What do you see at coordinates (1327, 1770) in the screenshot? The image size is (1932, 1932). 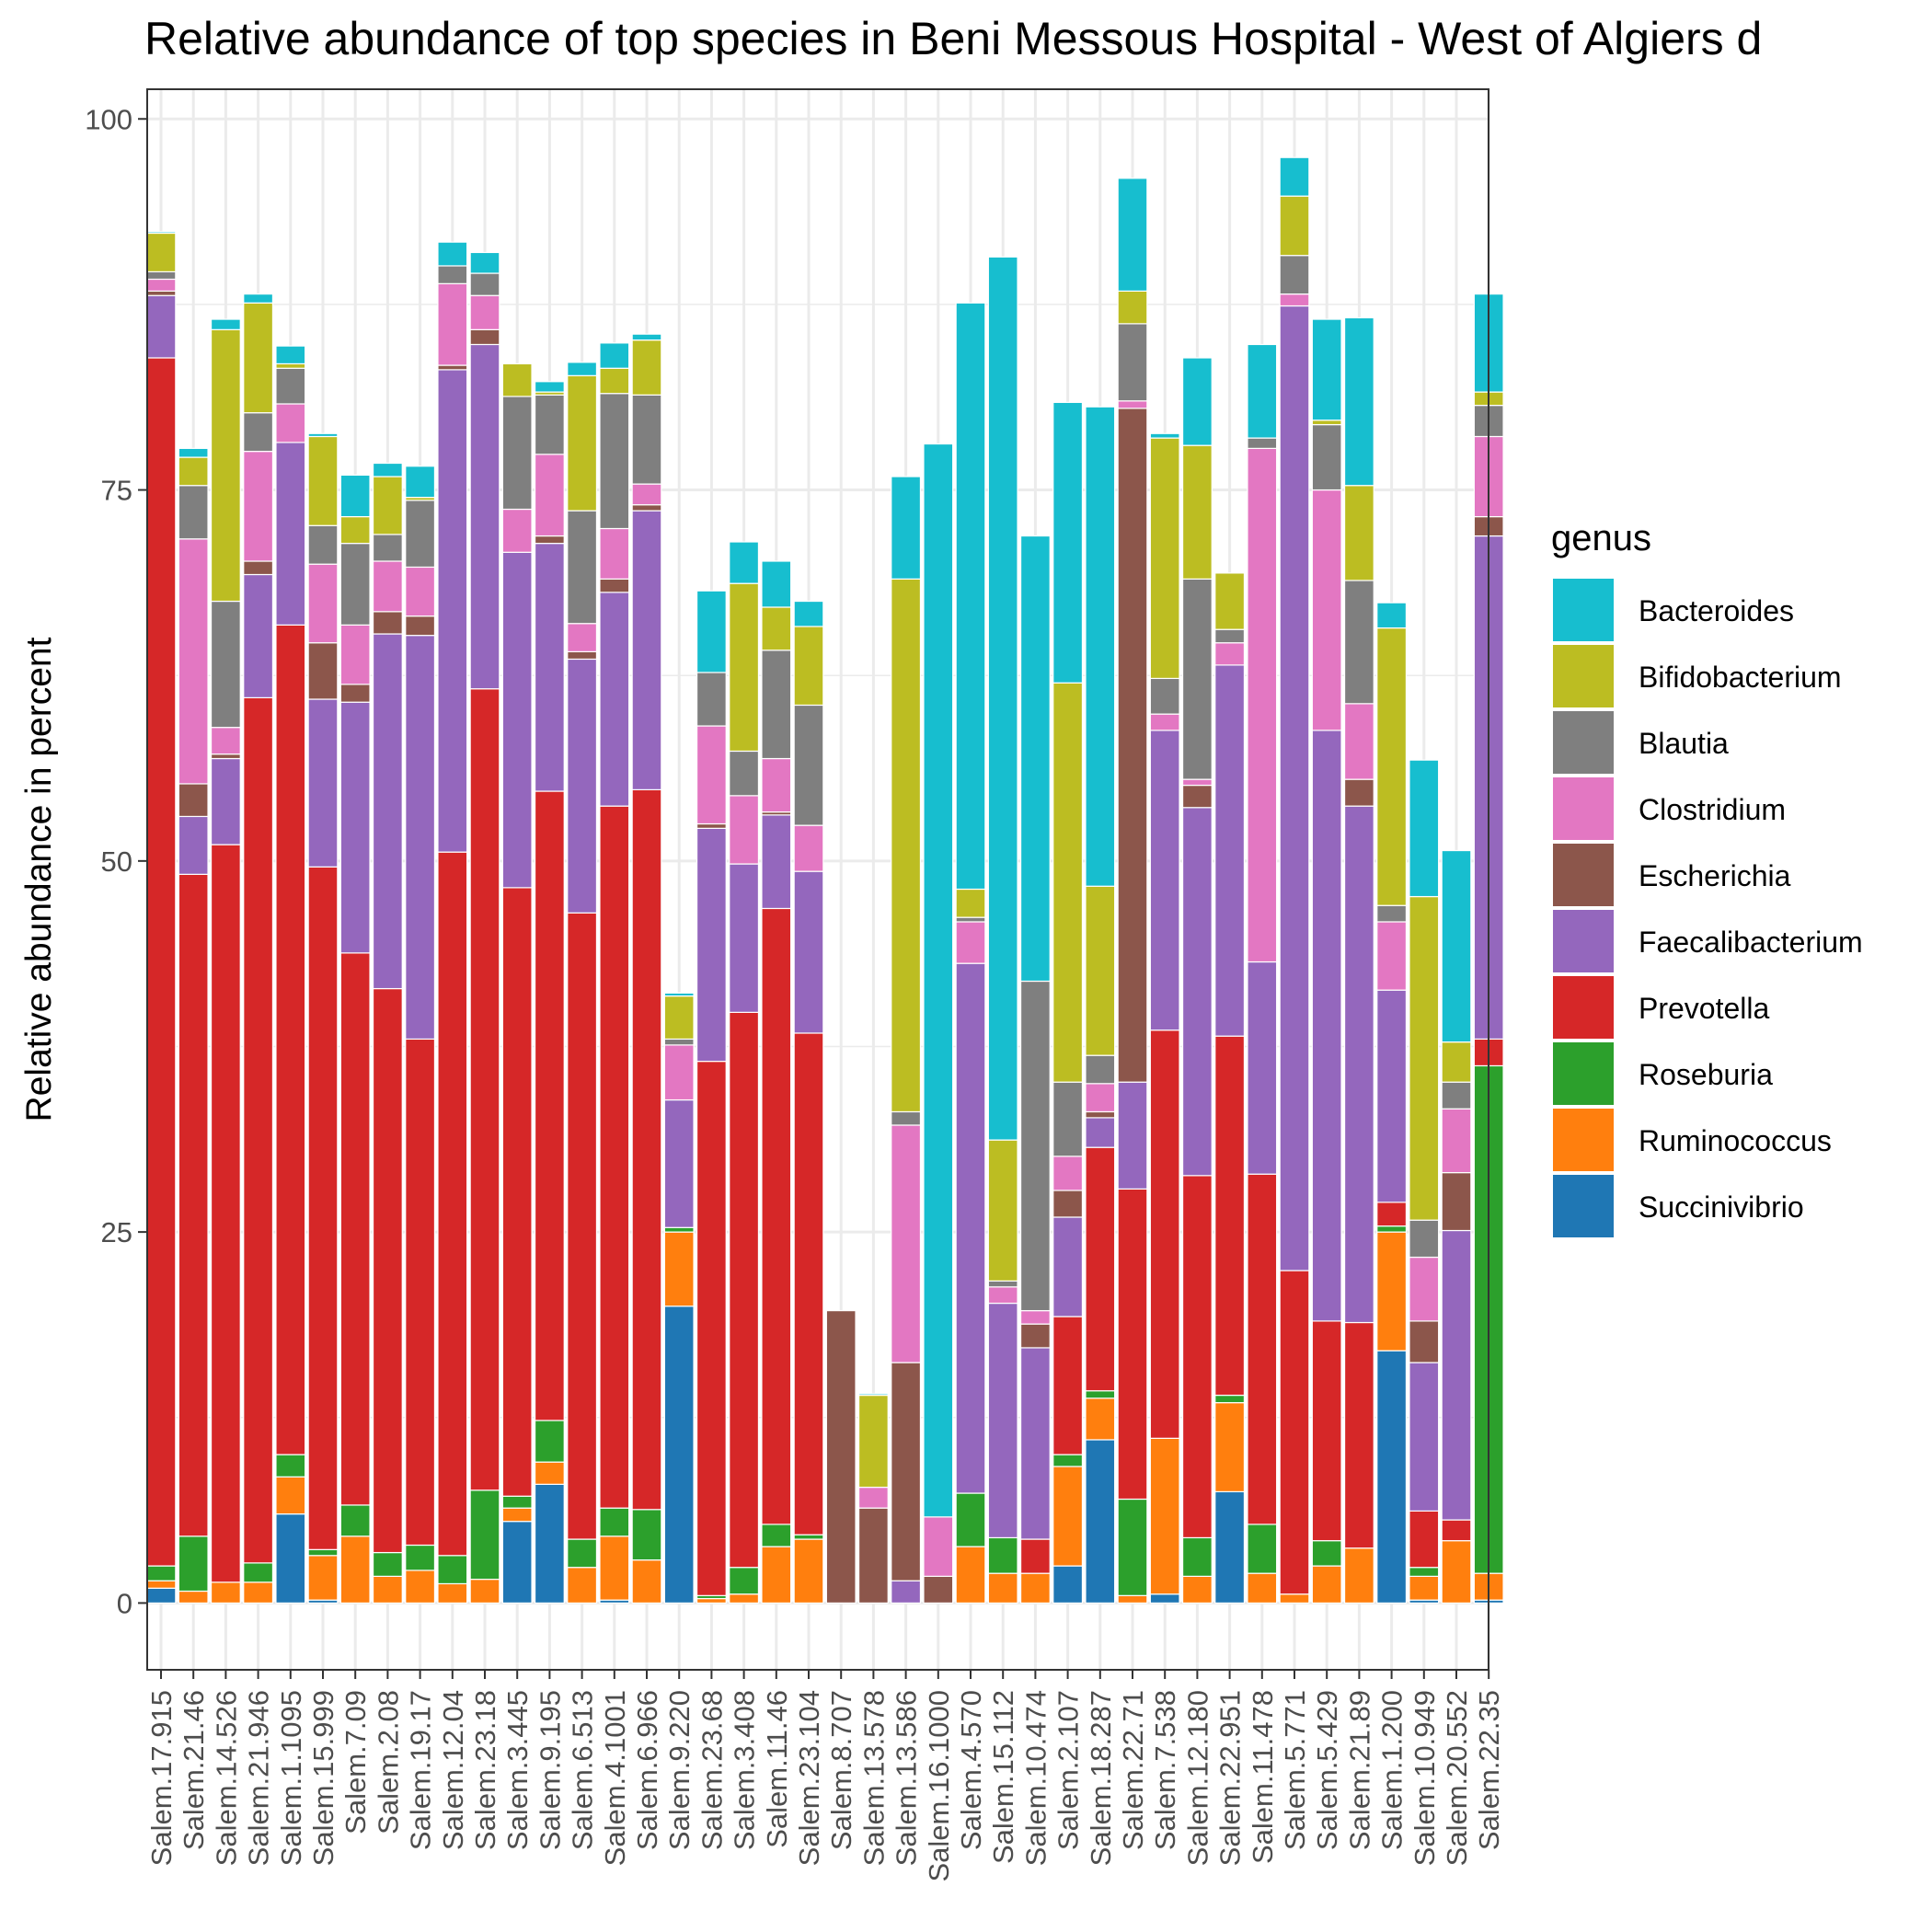 I see `x-tick-label: Salem.5.429` at bounding box center [1327, 1770].